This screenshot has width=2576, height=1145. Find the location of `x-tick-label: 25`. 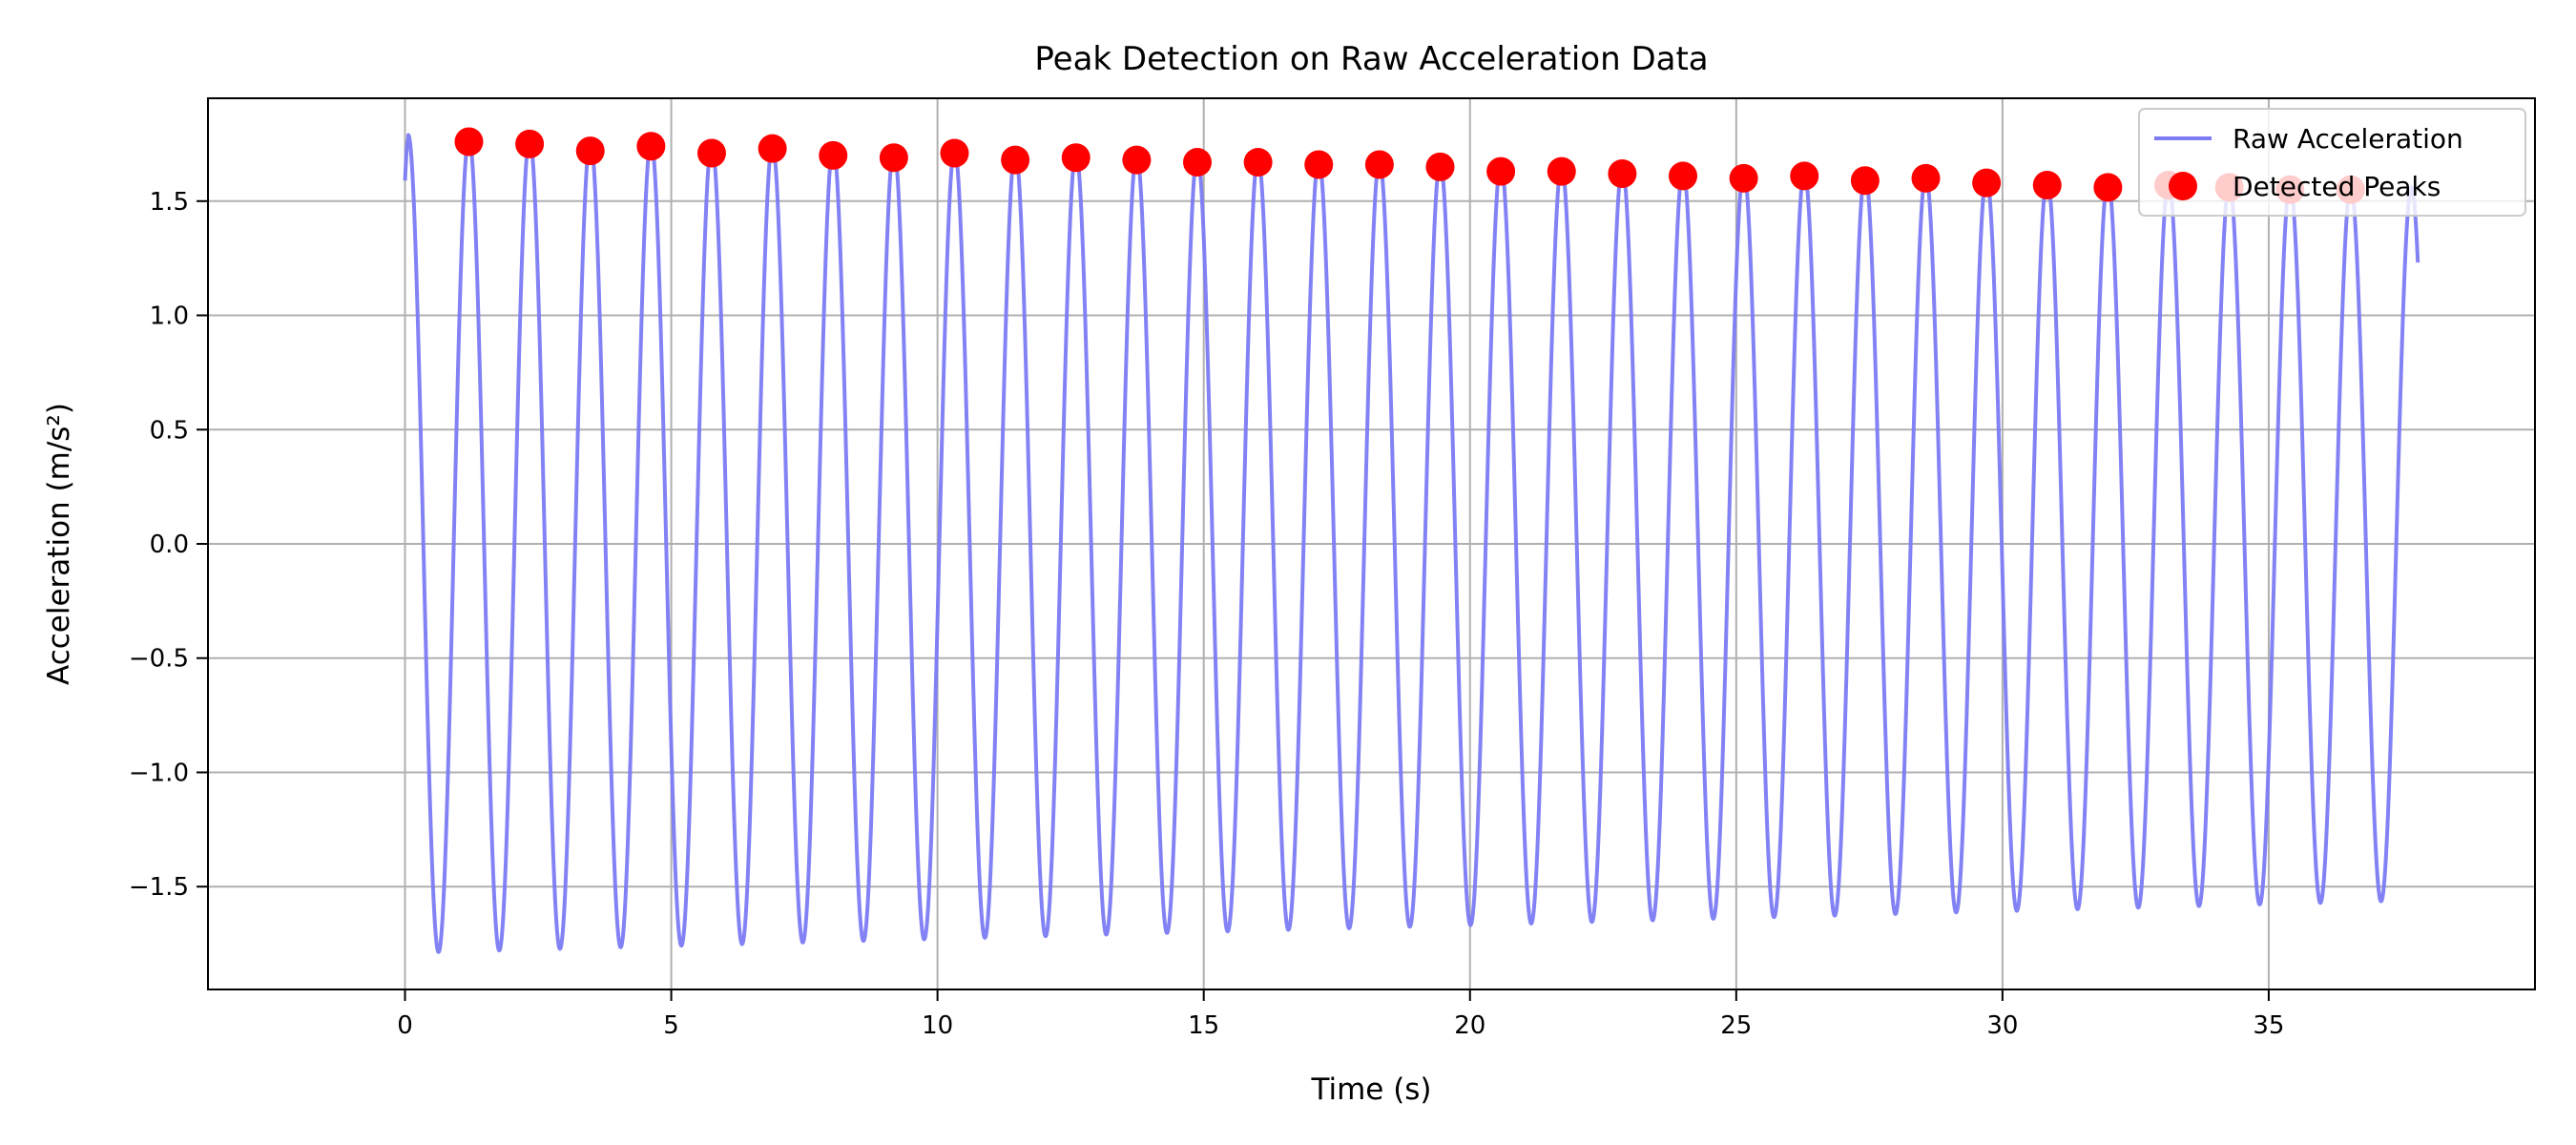

x-tick-label: 25 is located at coordinates (1736, 1025).